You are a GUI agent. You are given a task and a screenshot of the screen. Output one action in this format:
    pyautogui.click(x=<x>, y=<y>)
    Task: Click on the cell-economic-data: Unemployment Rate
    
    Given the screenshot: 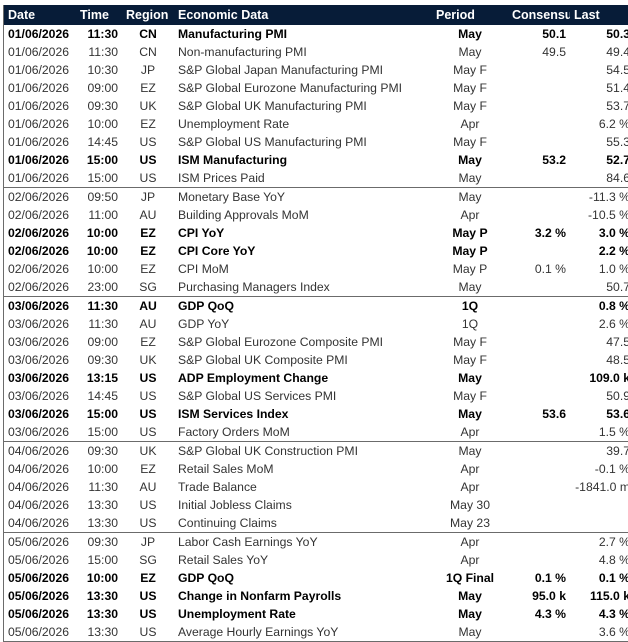 What is the action you would take?
    pyautogui.click(x=303, y=614)
    